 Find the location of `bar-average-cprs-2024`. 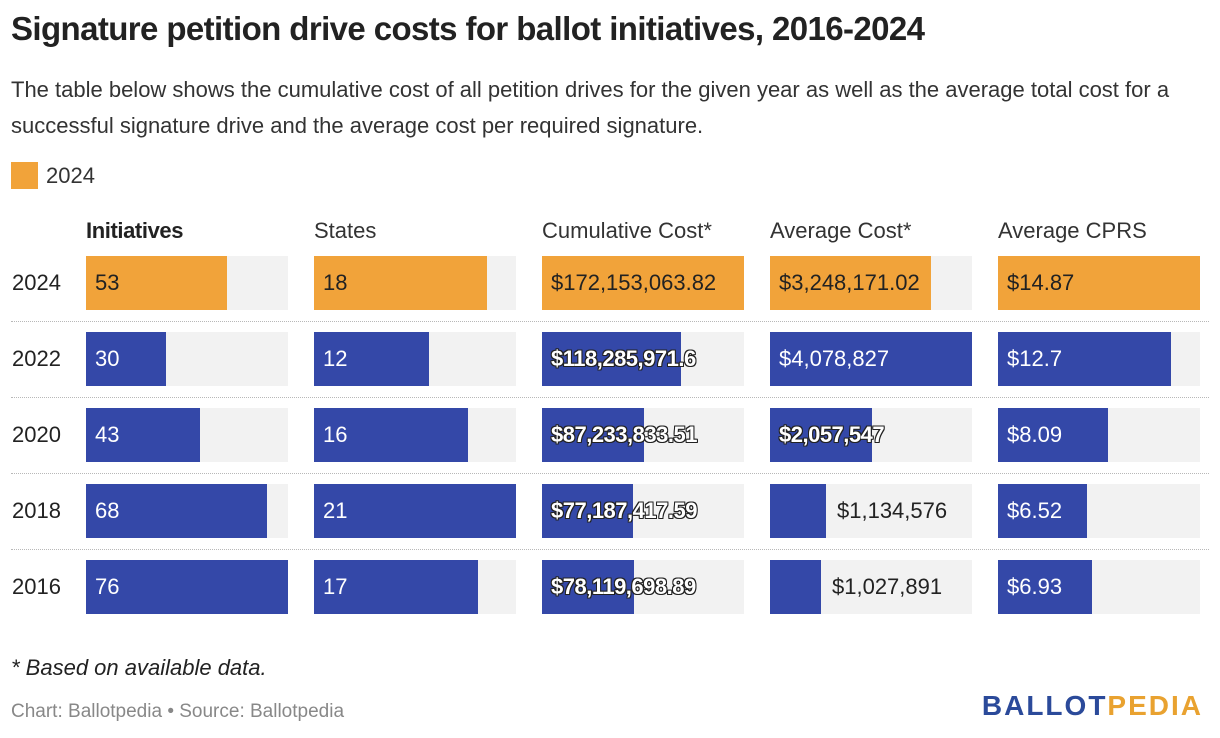

bar-average-cprs-2024 is located at coordinates (1099, 283).